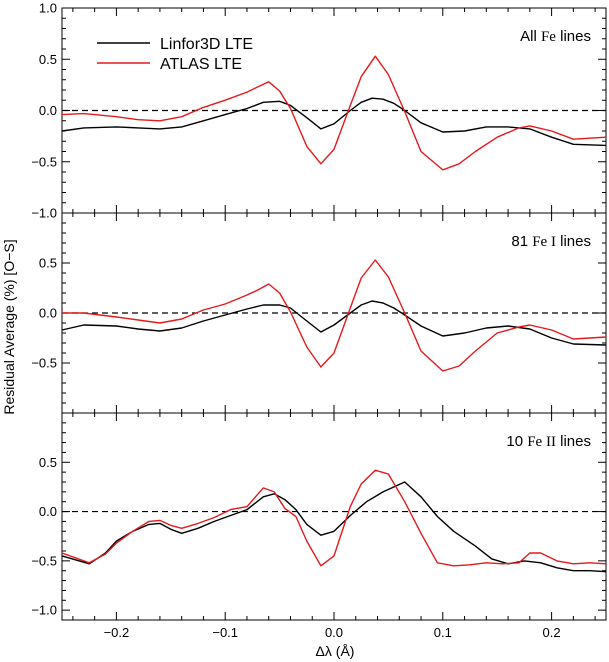 The height and width of the screenshot is (662, 609). I want to click on x-tick-label: −0.2, so click(117, 632).